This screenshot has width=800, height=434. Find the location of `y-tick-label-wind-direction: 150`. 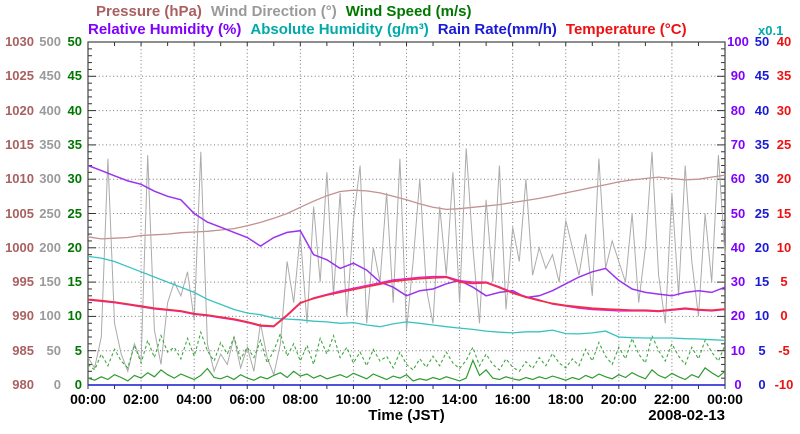

y-tick-label-wind-direction: 150 is located at coordinates (50, 282).